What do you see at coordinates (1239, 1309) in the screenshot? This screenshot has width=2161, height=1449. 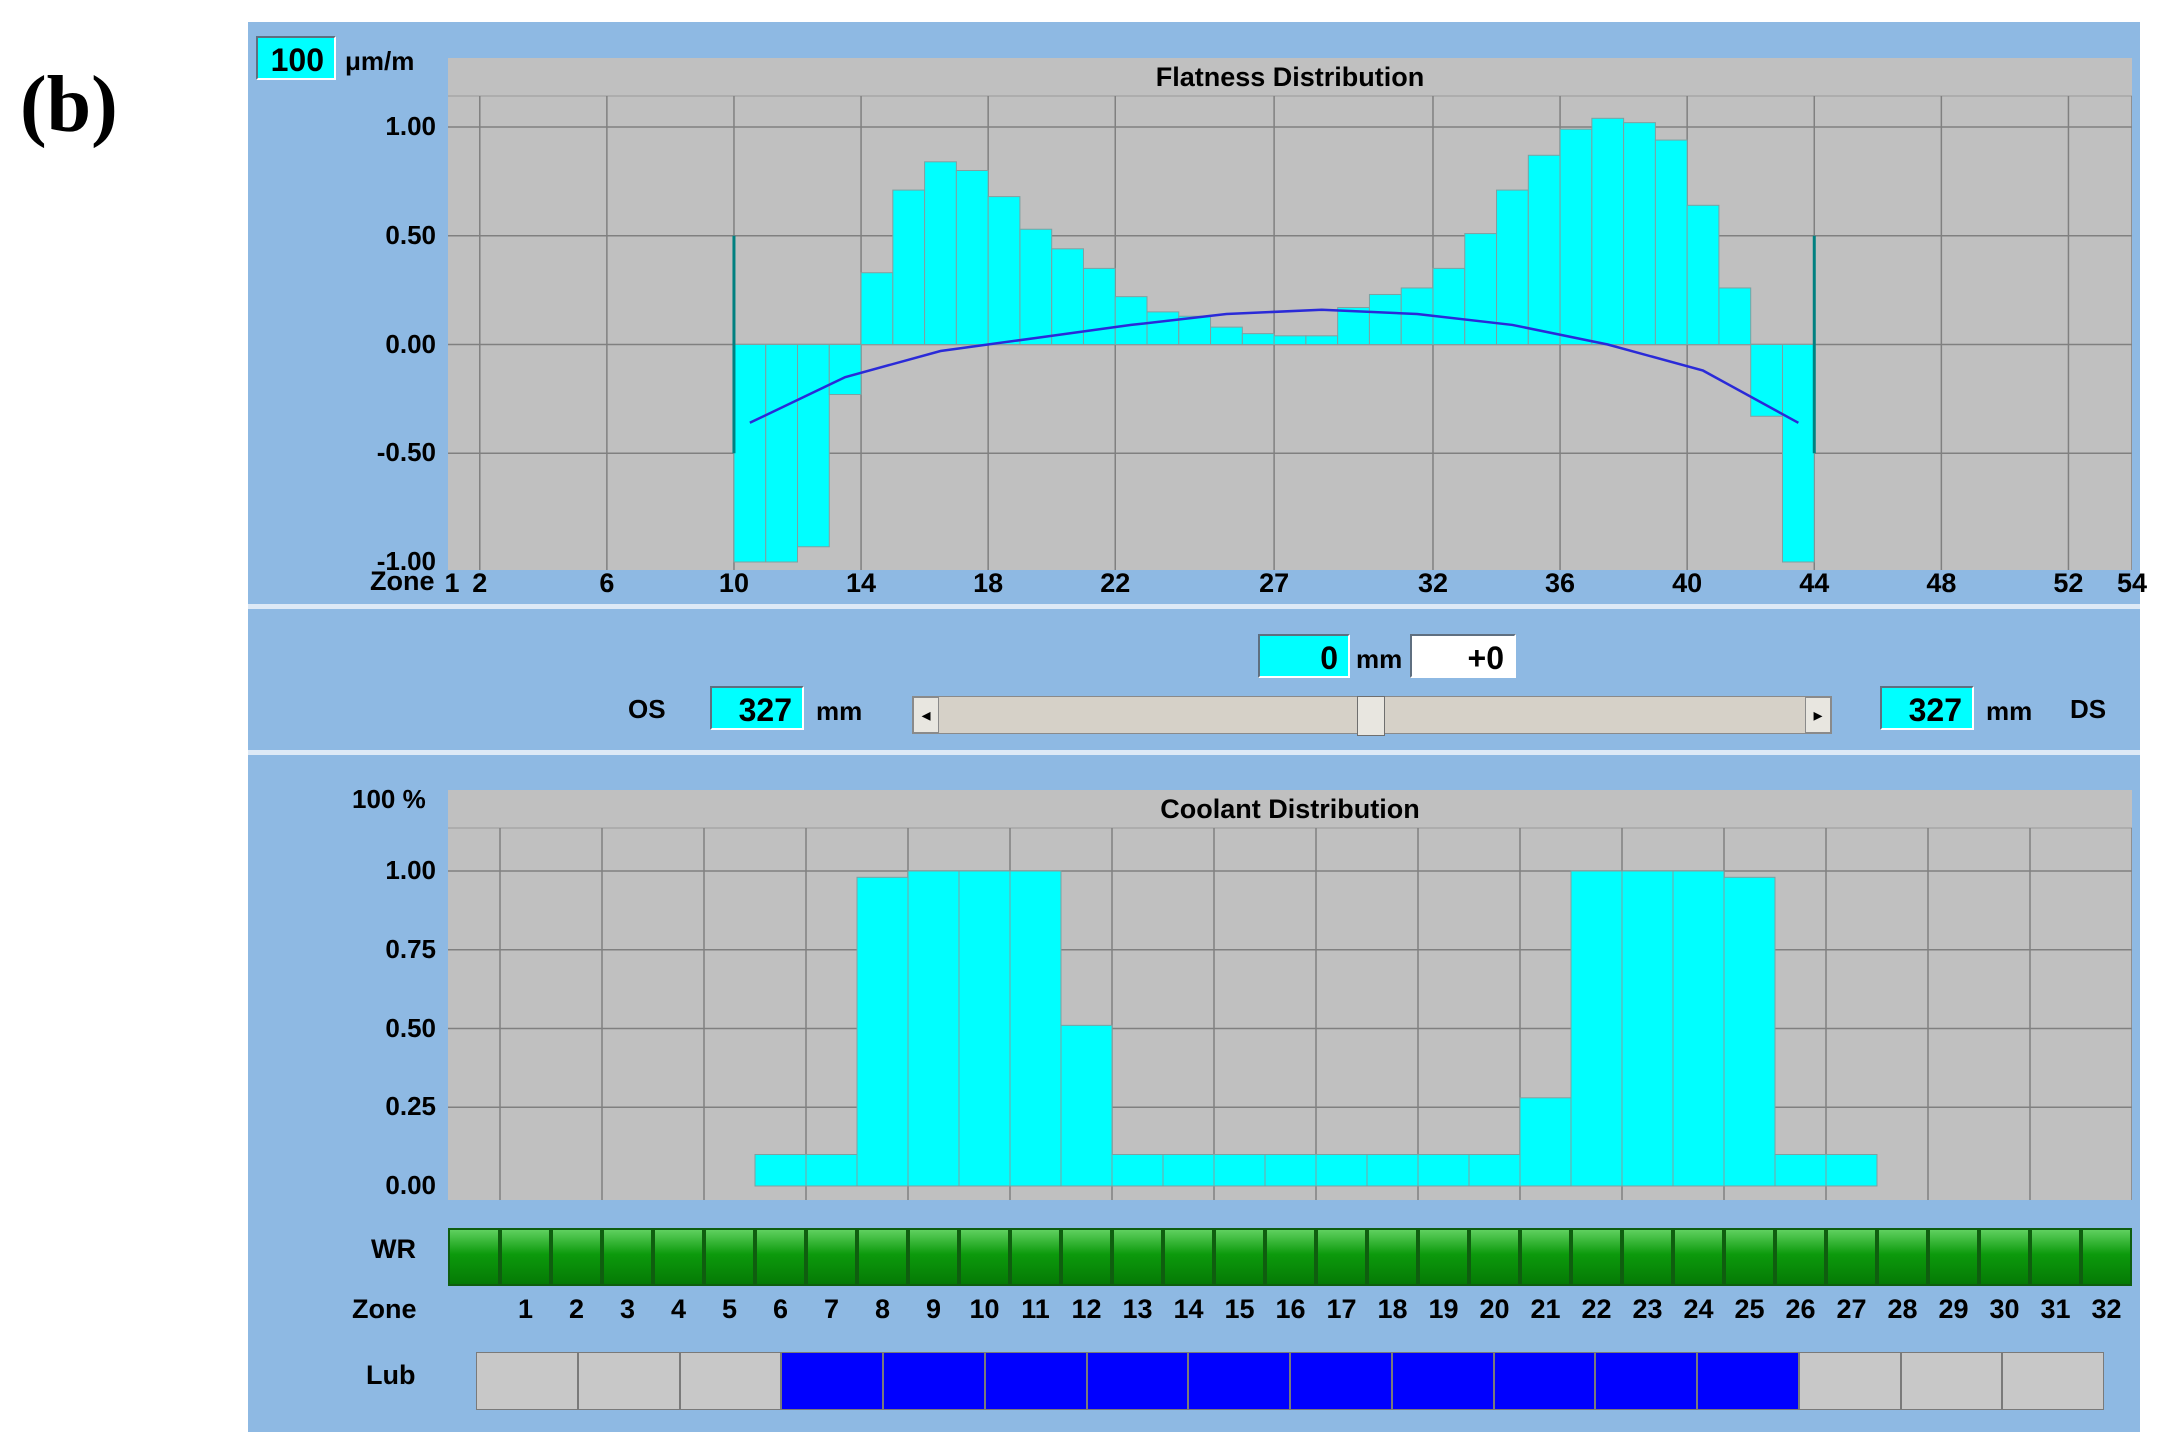 I see `coolant-zone-label: 15` at bounding box center [1239, 1309].